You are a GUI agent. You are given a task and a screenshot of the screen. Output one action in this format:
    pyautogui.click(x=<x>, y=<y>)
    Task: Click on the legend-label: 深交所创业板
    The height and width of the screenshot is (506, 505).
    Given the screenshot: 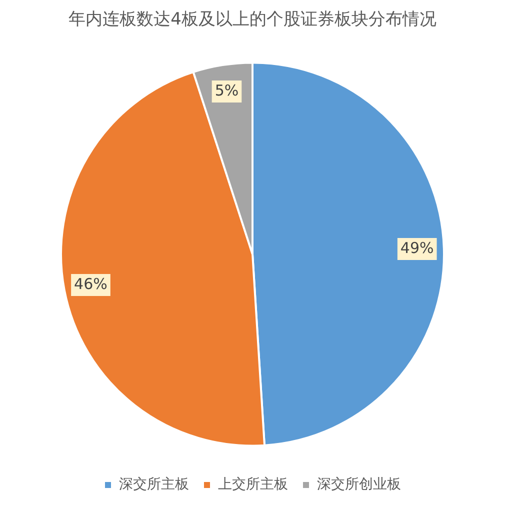 What is the action you would take?
    pyautogui.click(x=359, y=484)
    